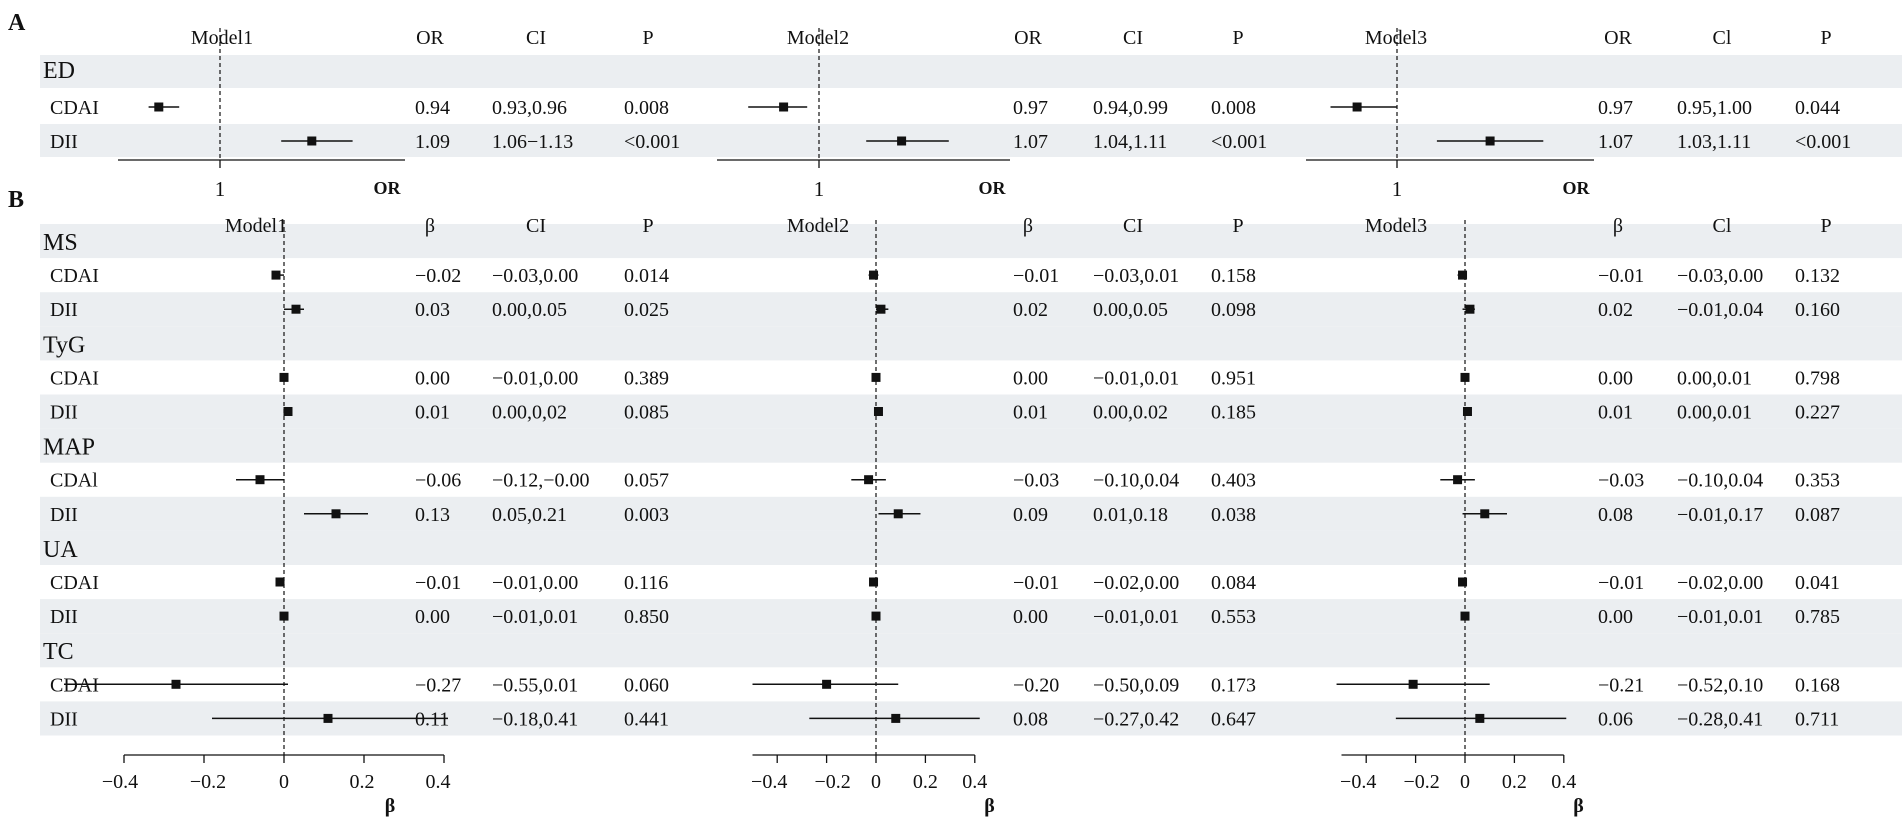 This screenshot has height=820, width=1902. What do you see at coordinates (432, 310) in the screenshot?
I see `est-value-b-1-ms-dii: 0.03` at bounding box center [432, 310].